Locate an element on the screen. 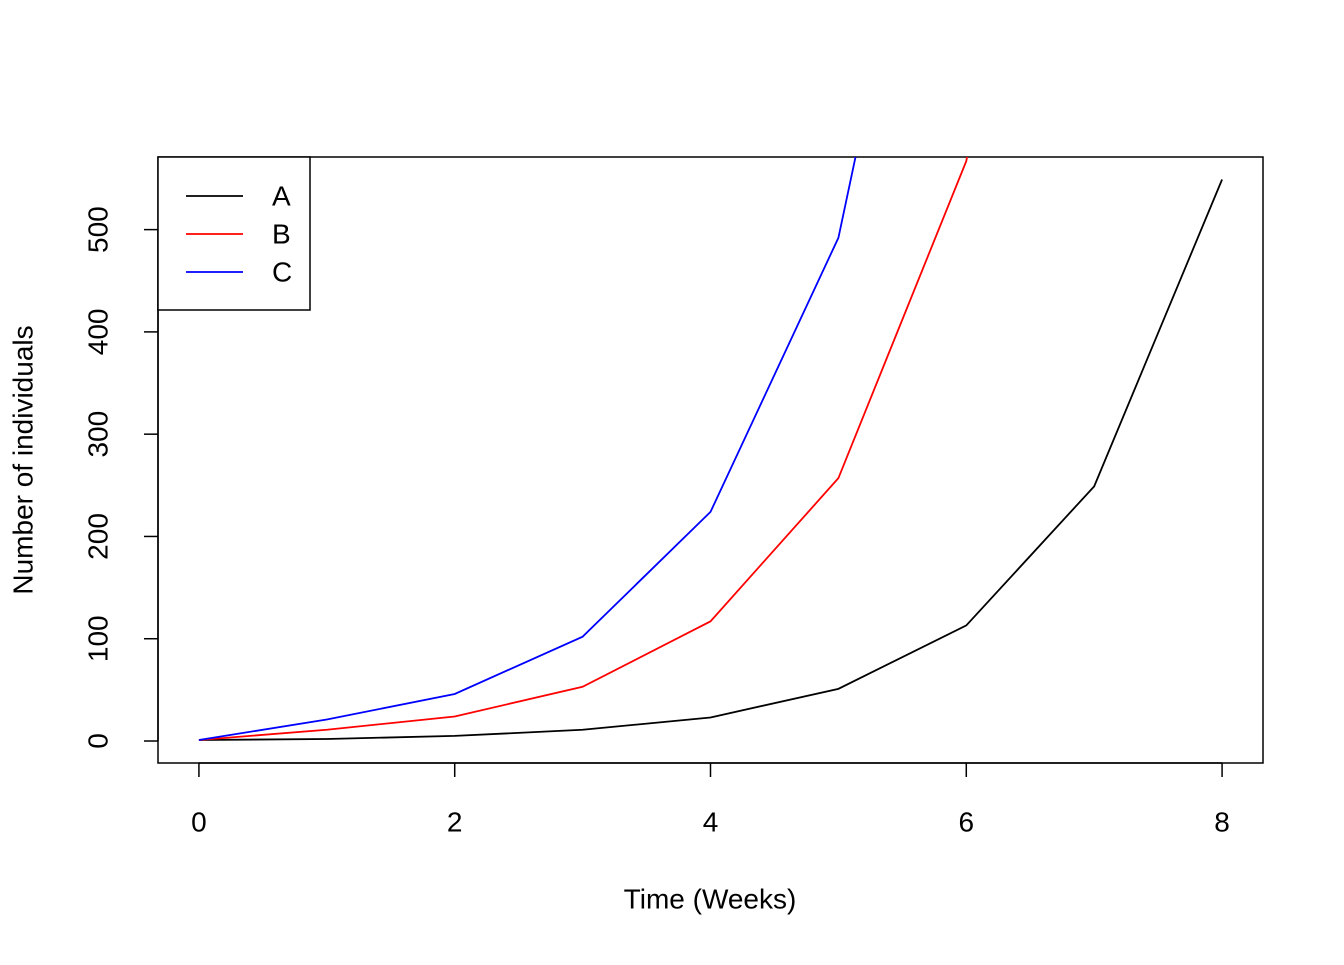 This screenshot has height=965, width=1344. y-tick-label: 400 is located at coordinates (97, 332).